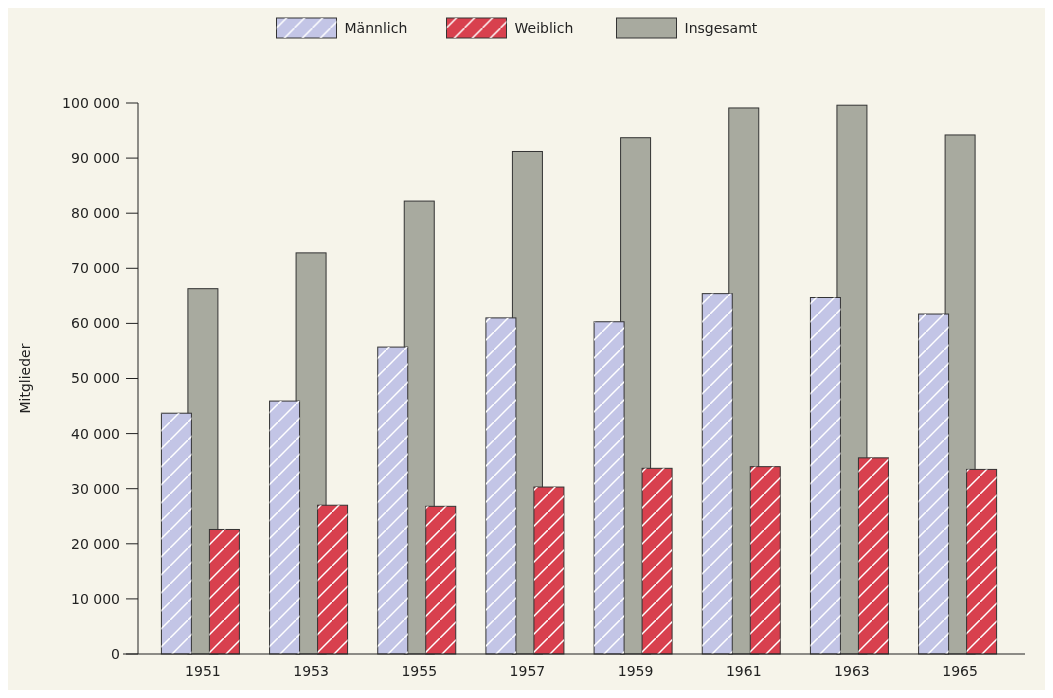 The width and height of the screenshot is (1053, 698). Describe the element at coordinates (95, 378) in the screenshot. I see `y-tick-label: 50 000` at that location.